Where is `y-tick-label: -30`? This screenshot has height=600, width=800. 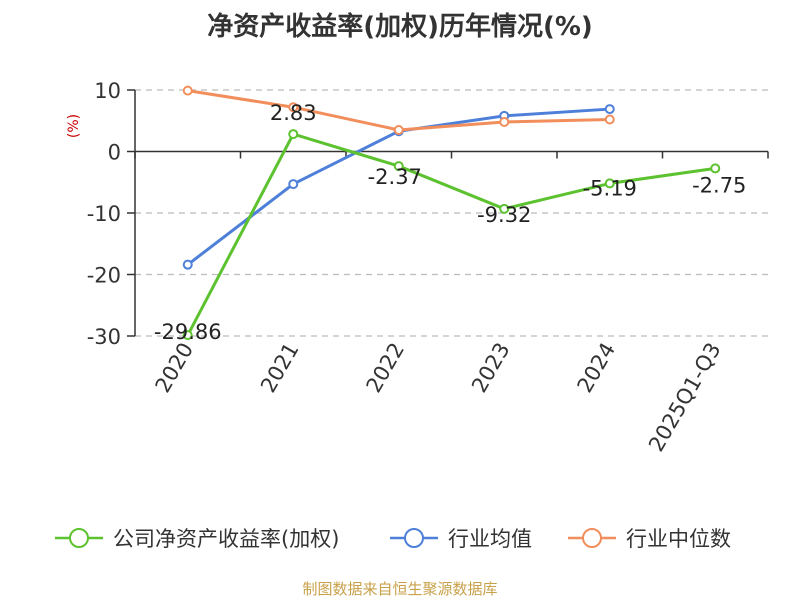
y-tick-label: -30 is located at coordinates (104, 337).